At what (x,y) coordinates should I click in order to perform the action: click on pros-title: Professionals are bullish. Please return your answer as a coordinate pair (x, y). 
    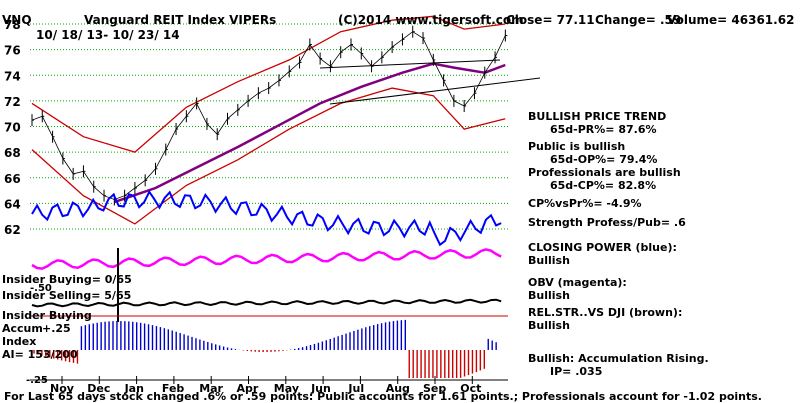
    Looking at the image, I should click on (604, 172).